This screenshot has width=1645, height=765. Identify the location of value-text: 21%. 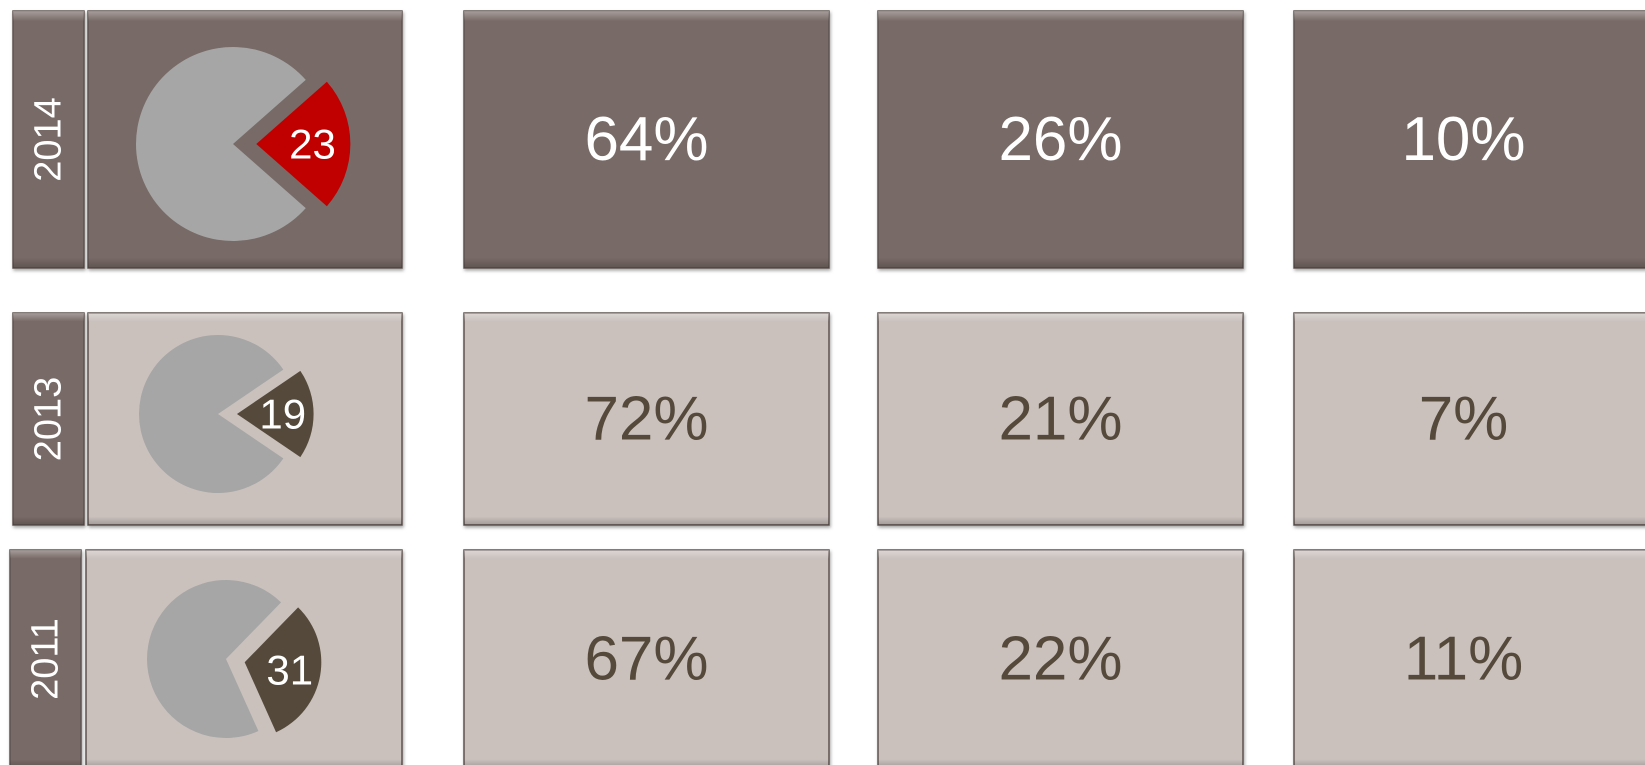
(1060, 419).